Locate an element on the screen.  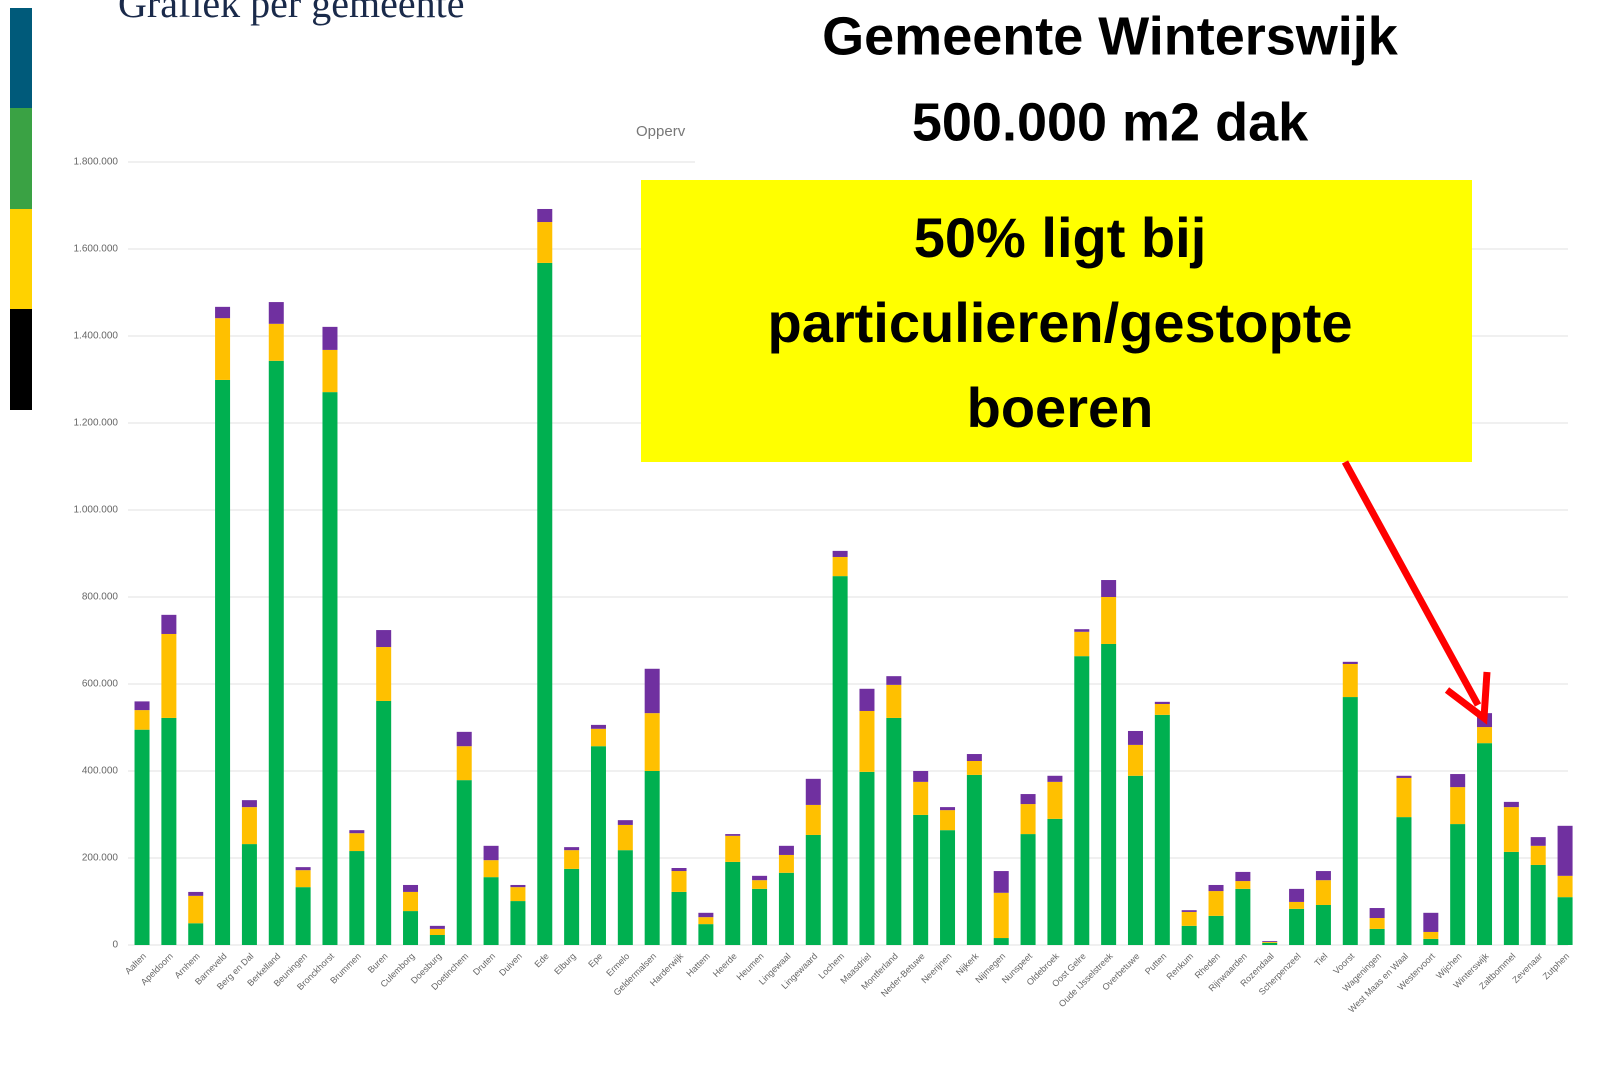
callout-box is located at coordinates (1056, 321).